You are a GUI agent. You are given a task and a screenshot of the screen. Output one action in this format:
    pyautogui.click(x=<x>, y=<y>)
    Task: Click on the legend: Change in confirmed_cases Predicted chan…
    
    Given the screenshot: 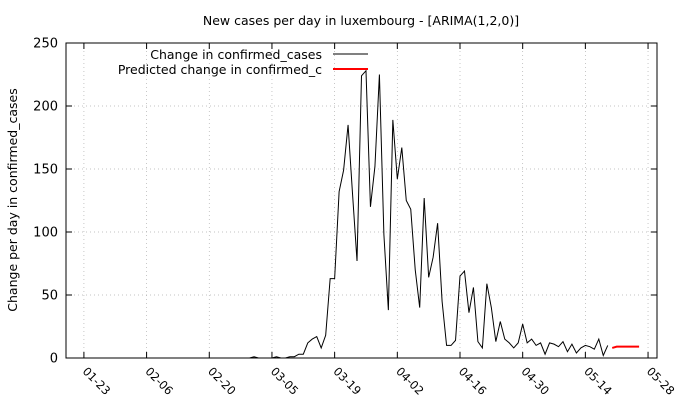 What is the action you would take?
    pyautogui.click(x=243, y=62)
    